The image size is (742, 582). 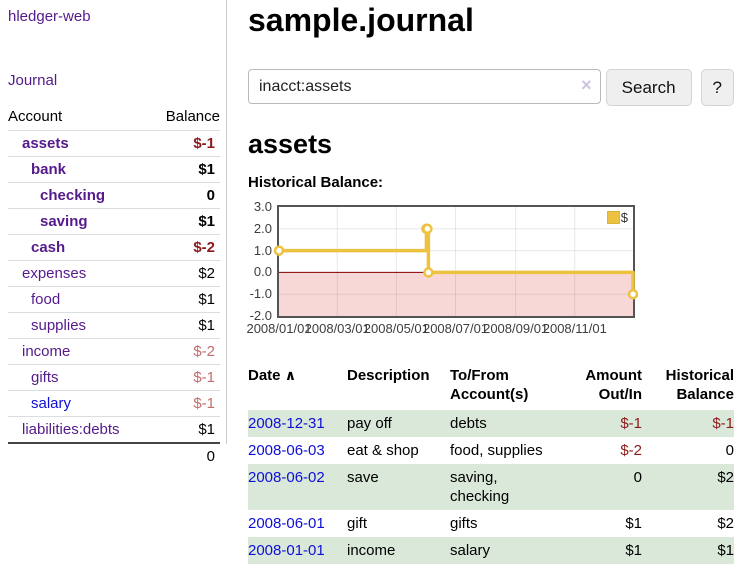 What do you see at coordinates (51, 403) in the screenshot?
I see `account-link: salary` at bounding box center [51, 403].